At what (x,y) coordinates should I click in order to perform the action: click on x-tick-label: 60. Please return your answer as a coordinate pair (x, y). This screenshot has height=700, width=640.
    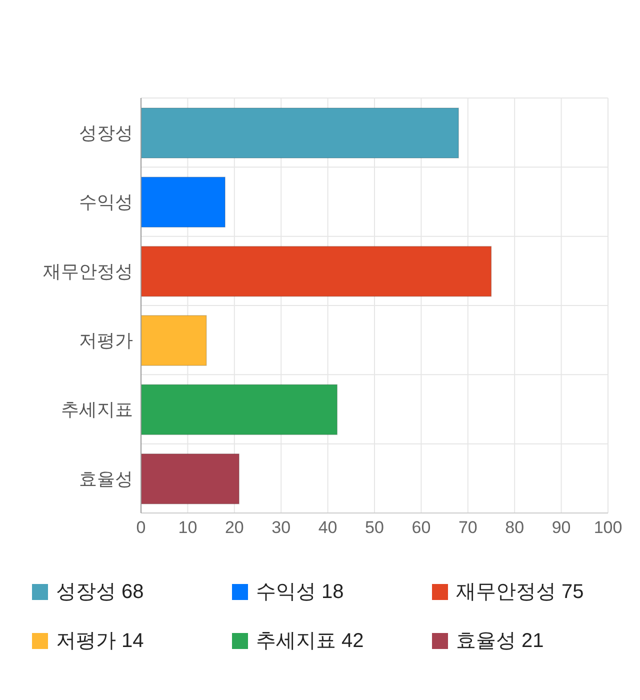
    Looking at the image, I should click on (421, 528).